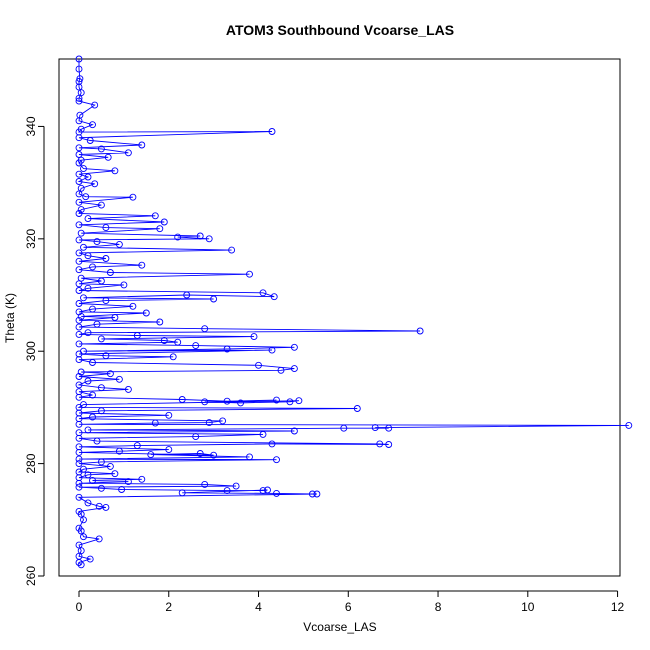  I want to click on x-tick-label: 0, so click(79, 607).